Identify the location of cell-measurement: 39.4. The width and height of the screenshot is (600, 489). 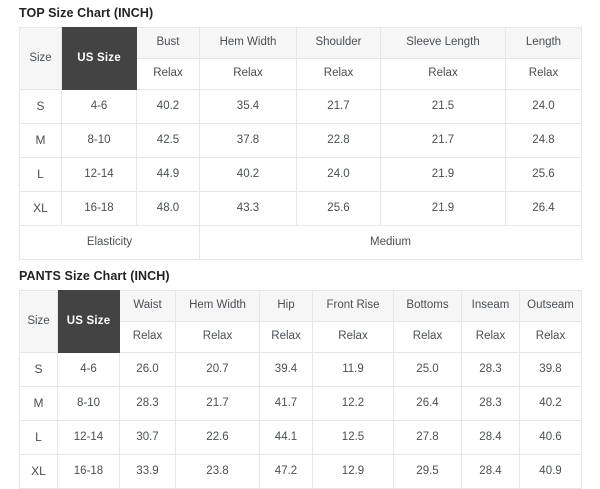
(286, 369).